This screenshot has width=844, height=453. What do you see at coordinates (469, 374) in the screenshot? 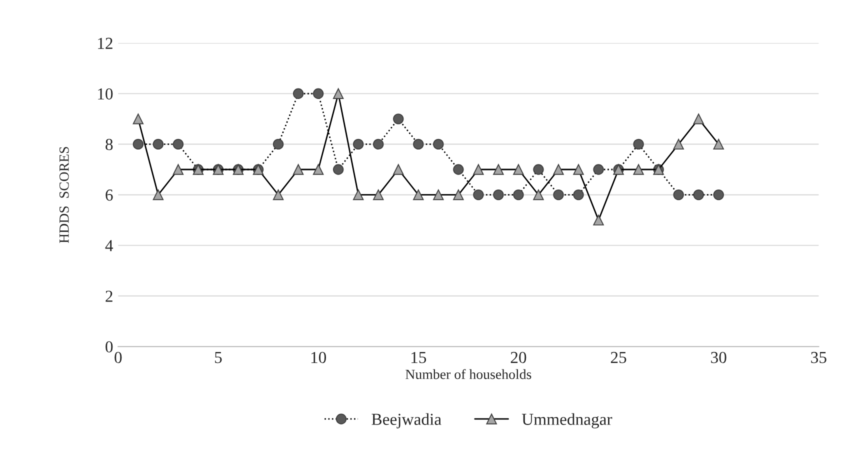
I see `x-axis-title: Number of households` at bounding box center [469, 374].